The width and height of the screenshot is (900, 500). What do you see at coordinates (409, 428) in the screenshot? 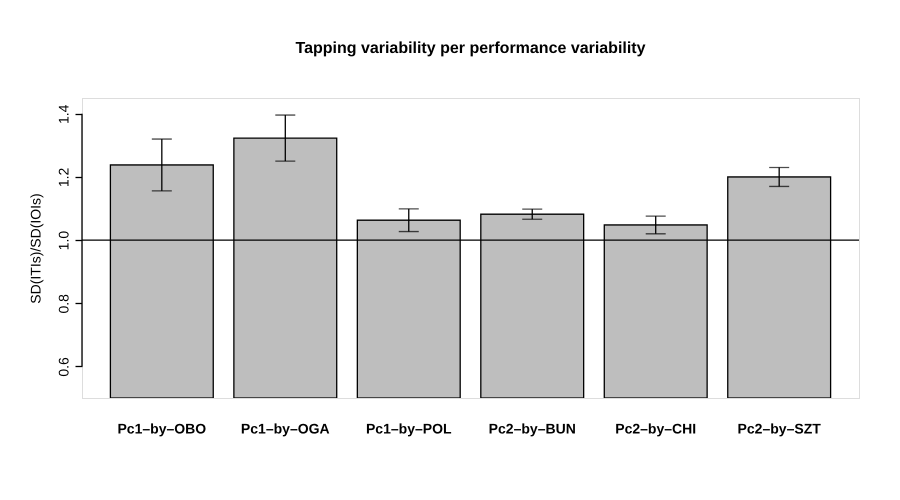
I see `x-tick-label: Pc1–by–POL` at bounding box center [409, 428].